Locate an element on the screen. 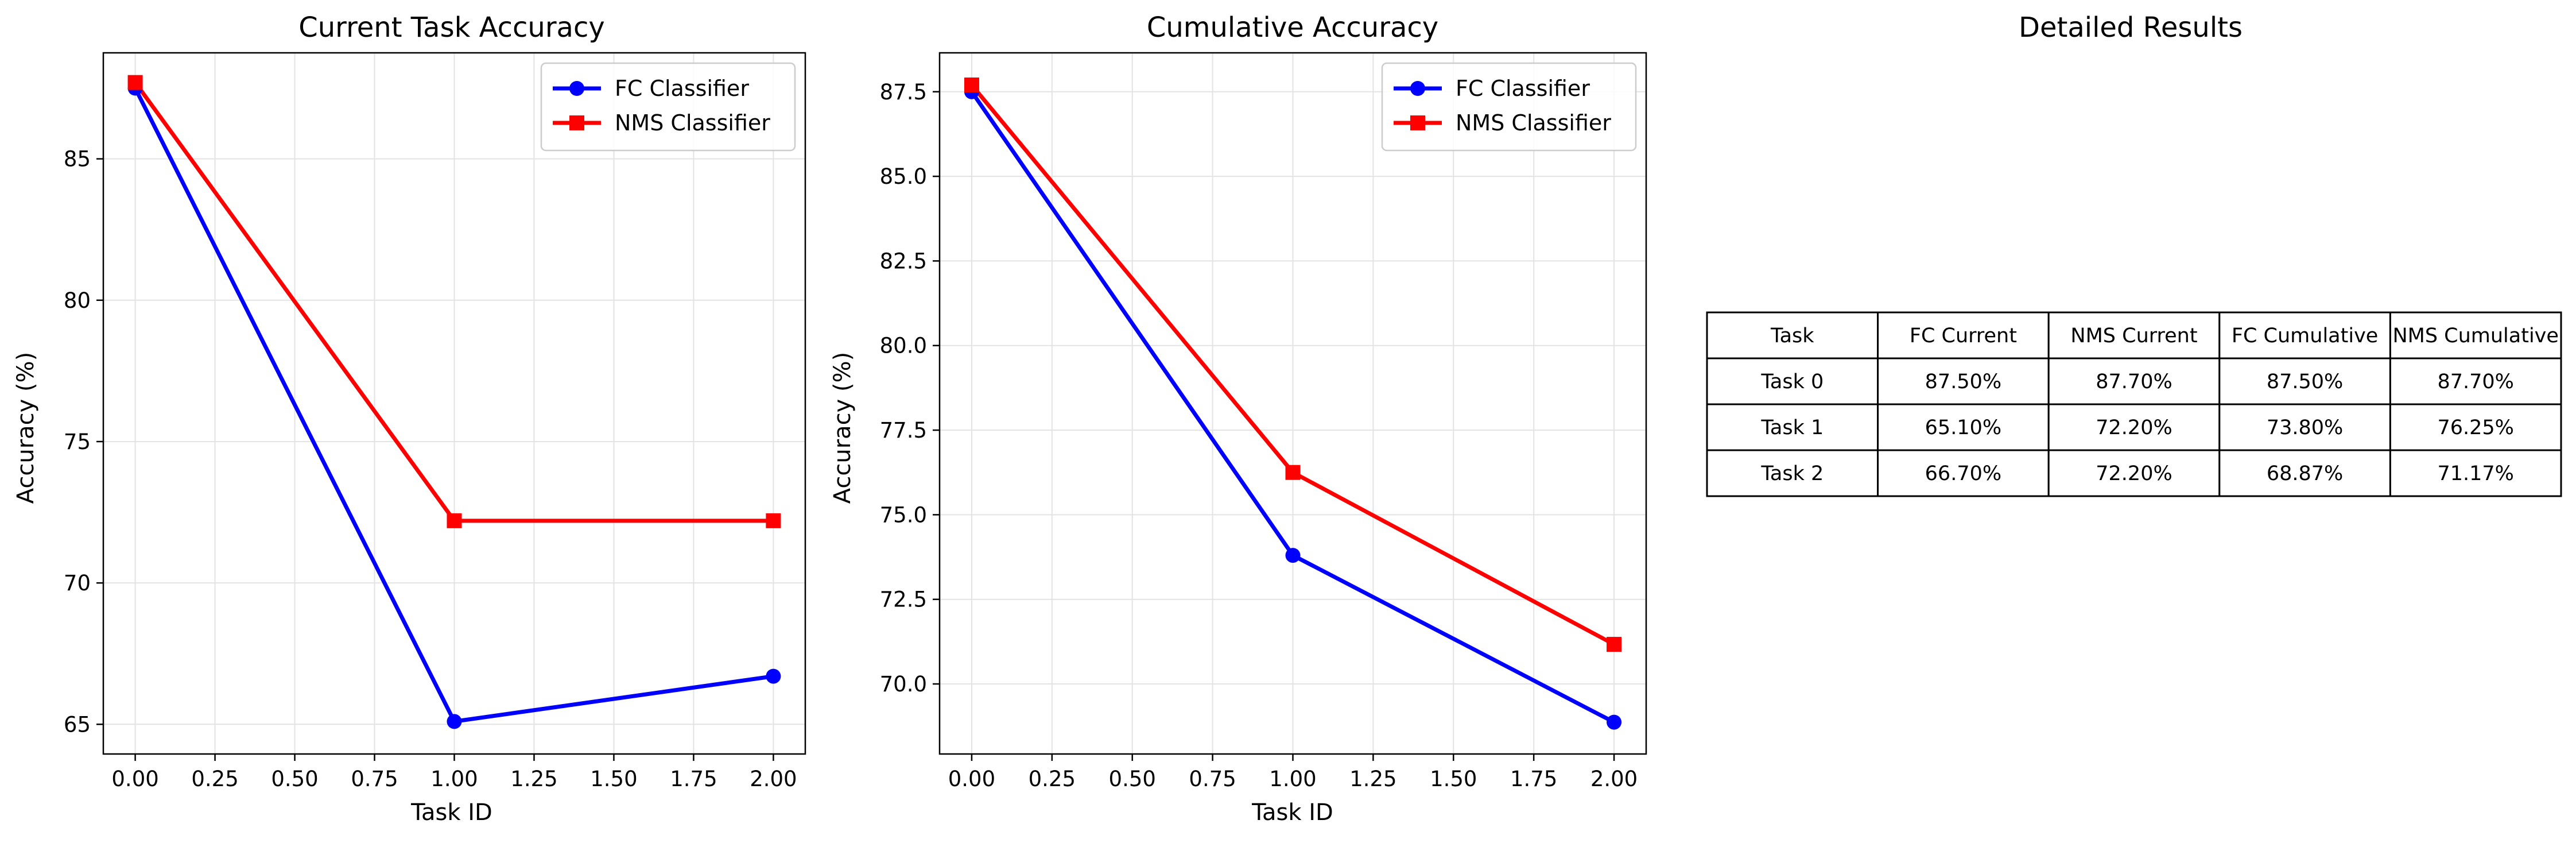 Image resolution: width=2576 pixels, height=843 pixels. table-cell-text: Task 0 is located at coordinates (1792, 381).